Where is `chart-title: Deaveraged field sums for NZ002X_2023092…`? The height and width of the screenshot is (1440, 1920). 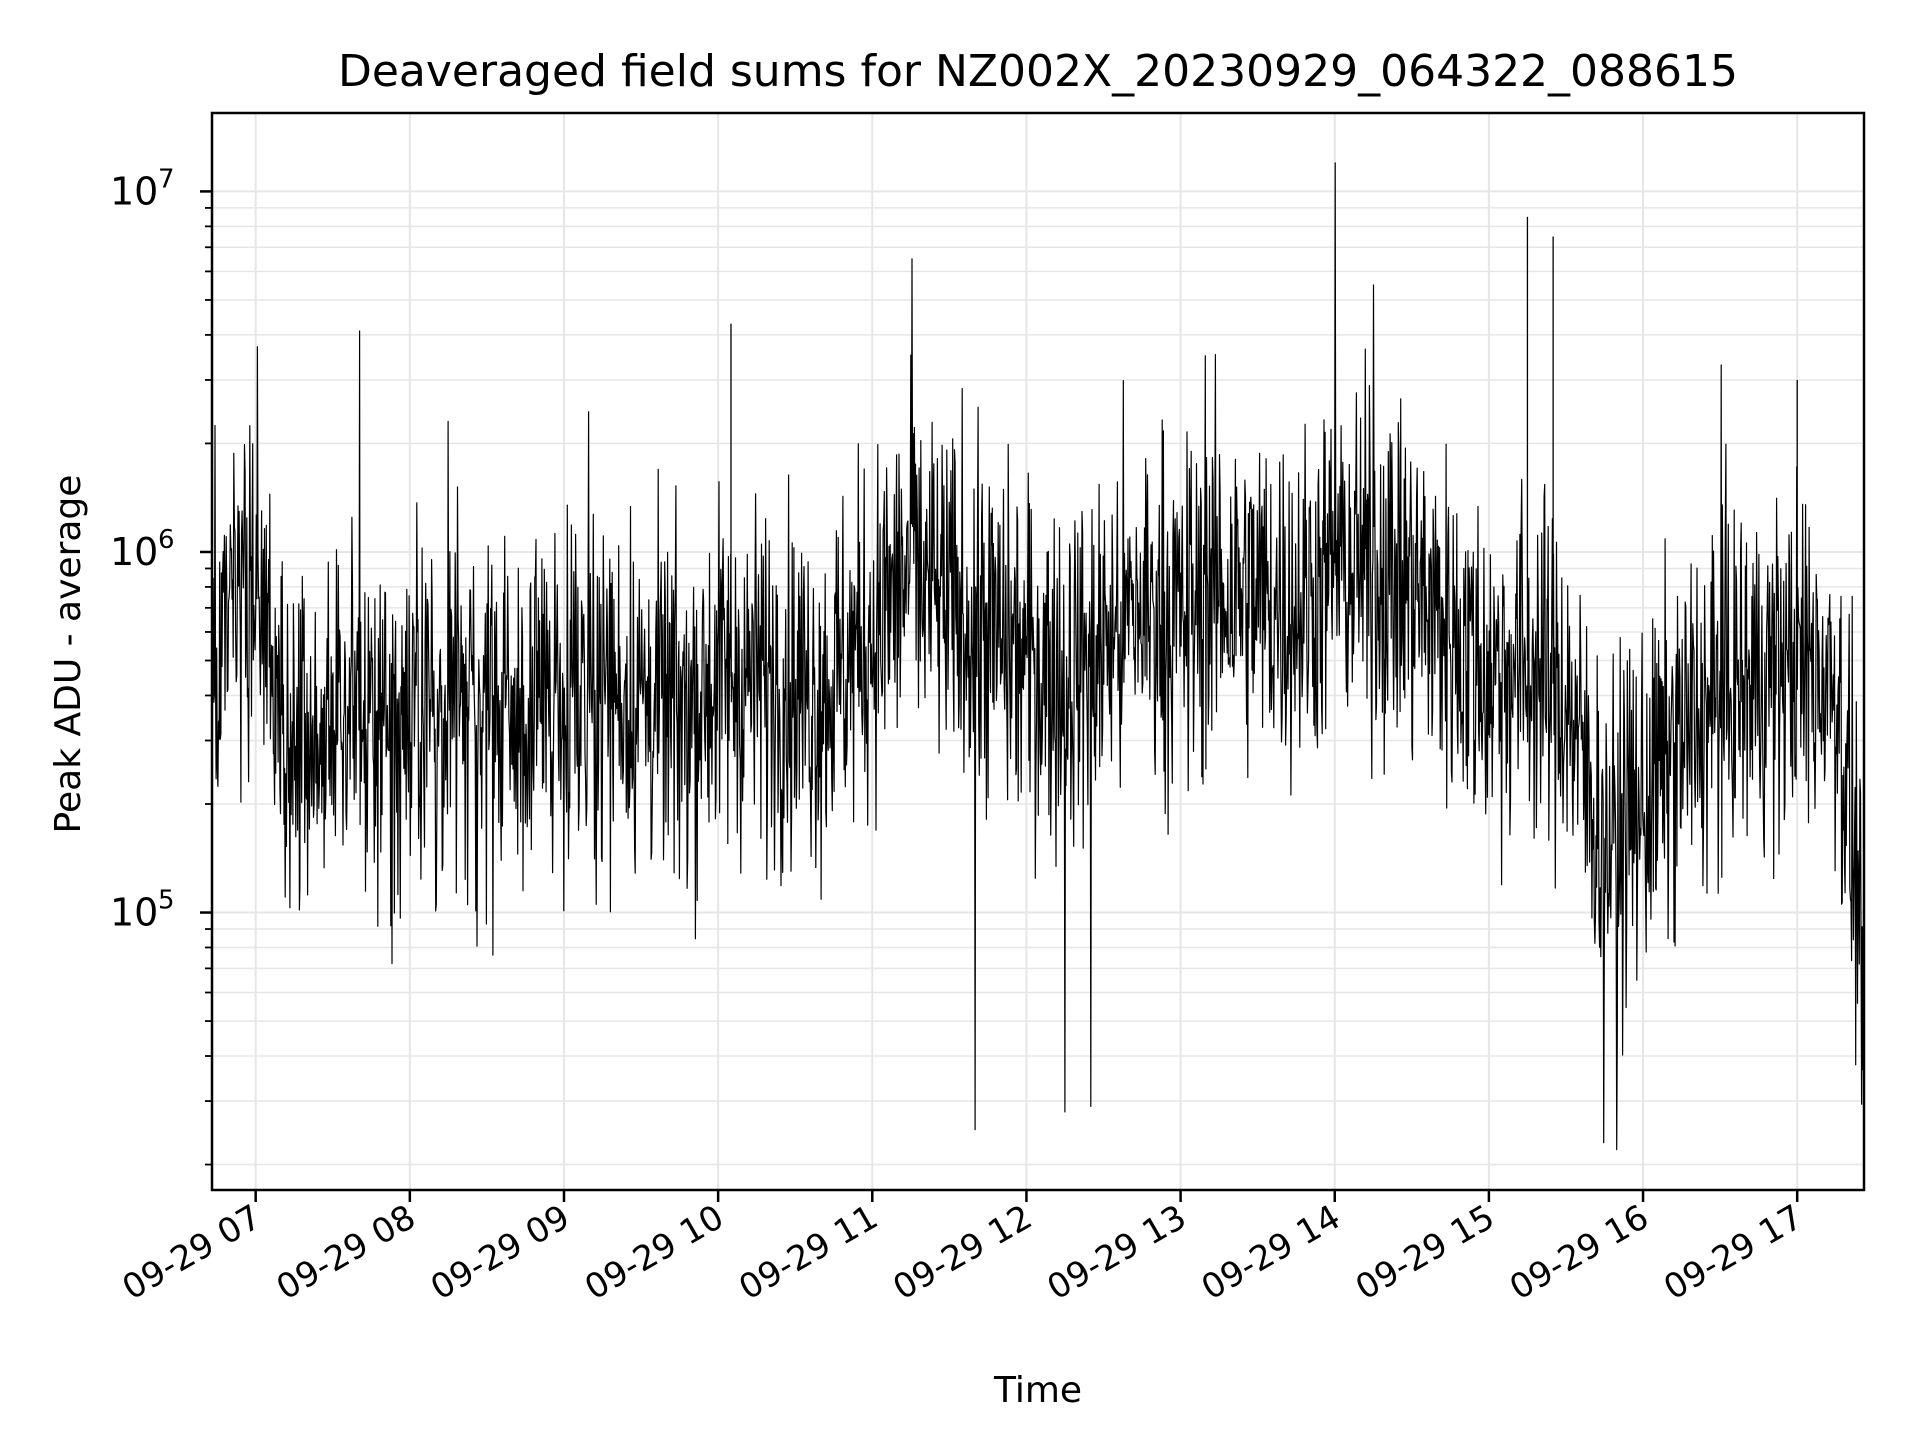
chart-title: Deaveraged field sums for NZ002X_2023092… is located at coordinates (1038, 71).